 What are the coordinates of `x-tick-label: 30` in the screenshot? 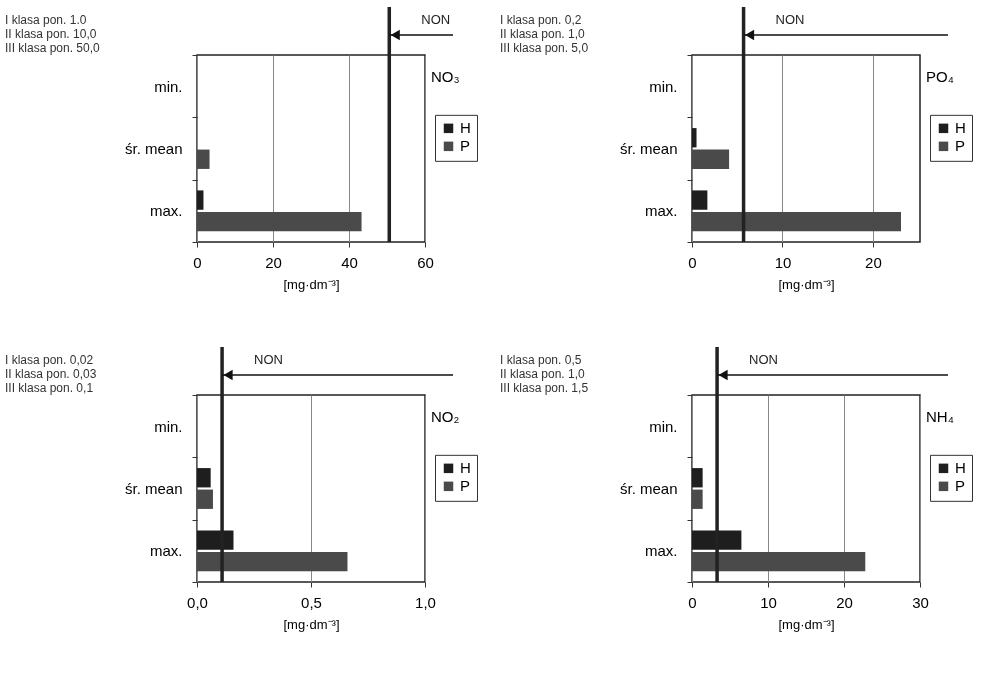 It's located at (920, 602).